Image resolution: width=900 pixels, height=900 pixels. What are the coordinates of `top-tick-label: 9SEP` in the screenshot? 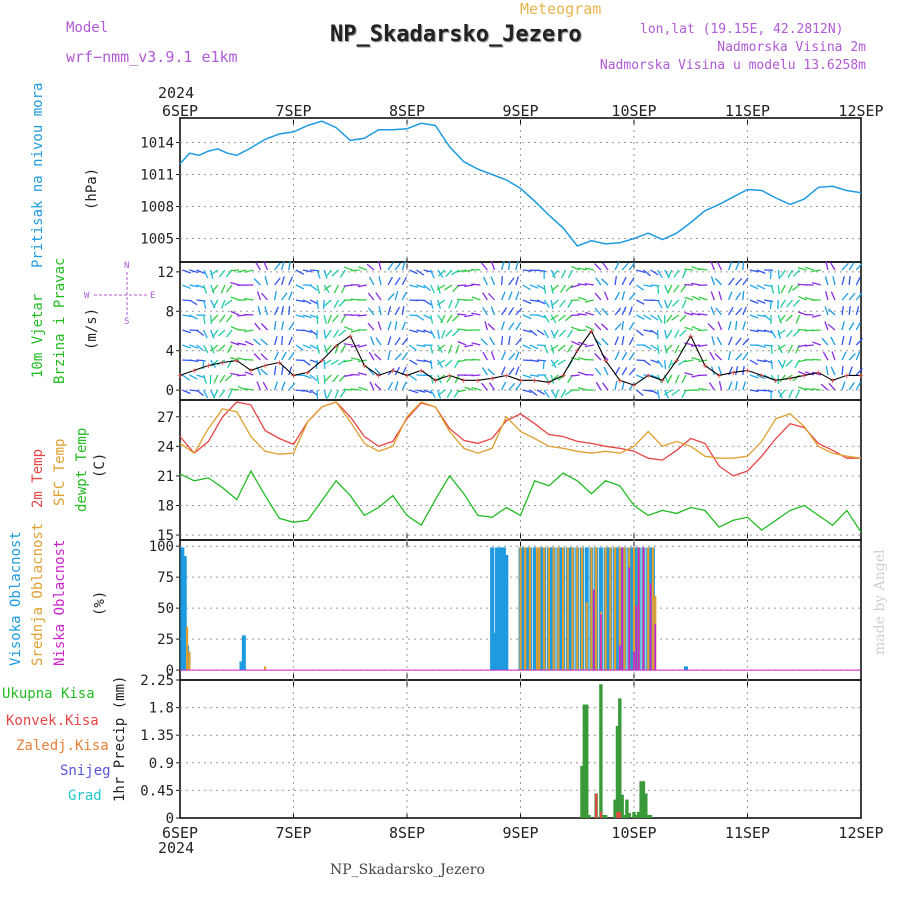 It's located at (520, 111).